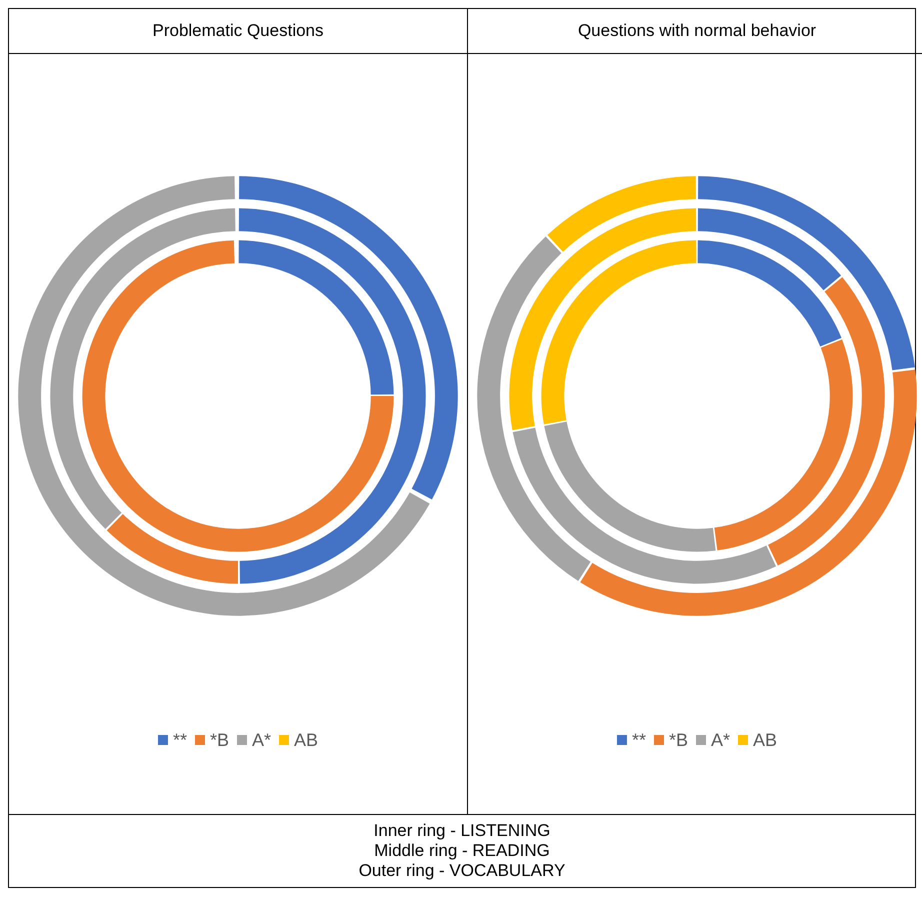 The height and width of the screenshot is (911, 922). I want to click on text: Middle ring - READING, so click(462, 851).